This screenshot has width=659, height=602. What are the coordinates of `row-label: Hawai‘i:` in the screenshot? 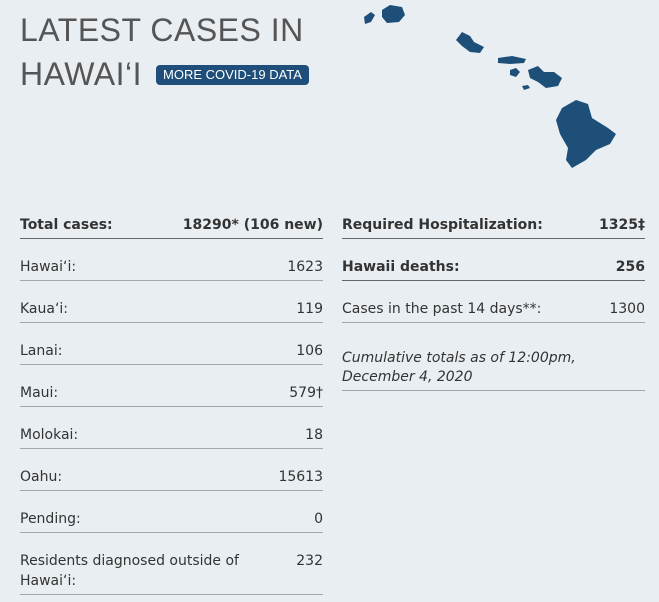 It's located at (48, 267).